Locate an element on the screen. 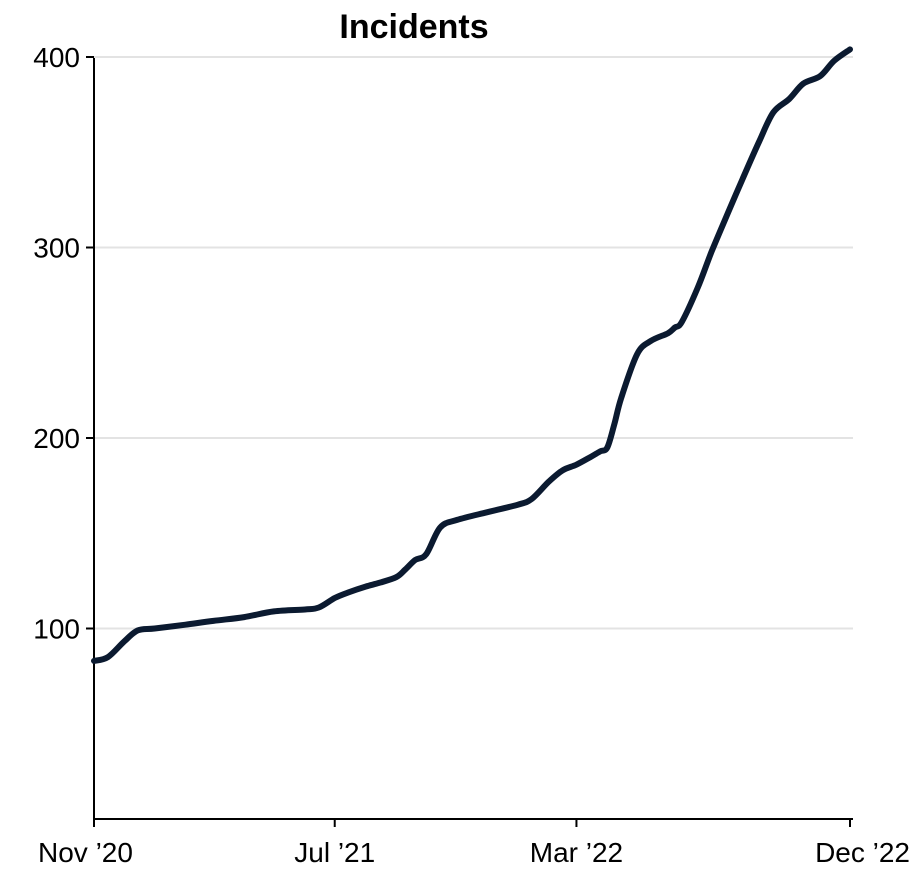 This screenshot has height=892, width=922. x-tick-label-1: Jul ’21 is located at coordinates (334, 852).